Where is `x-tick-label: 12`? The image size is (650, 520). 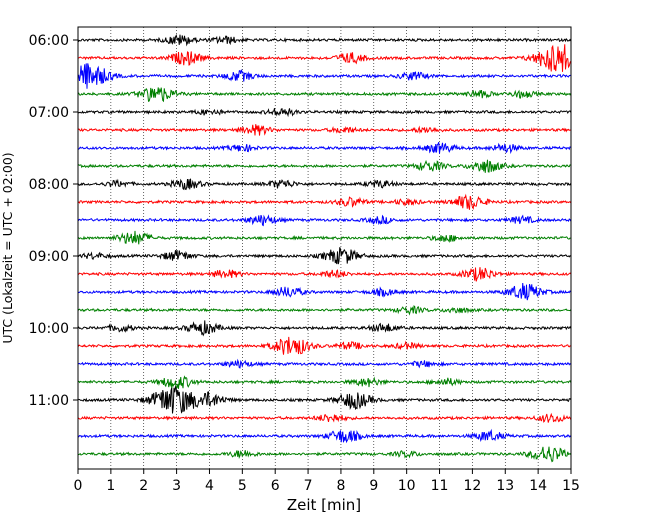 x-tick-label: 12 is located at coordinates (472, 486).